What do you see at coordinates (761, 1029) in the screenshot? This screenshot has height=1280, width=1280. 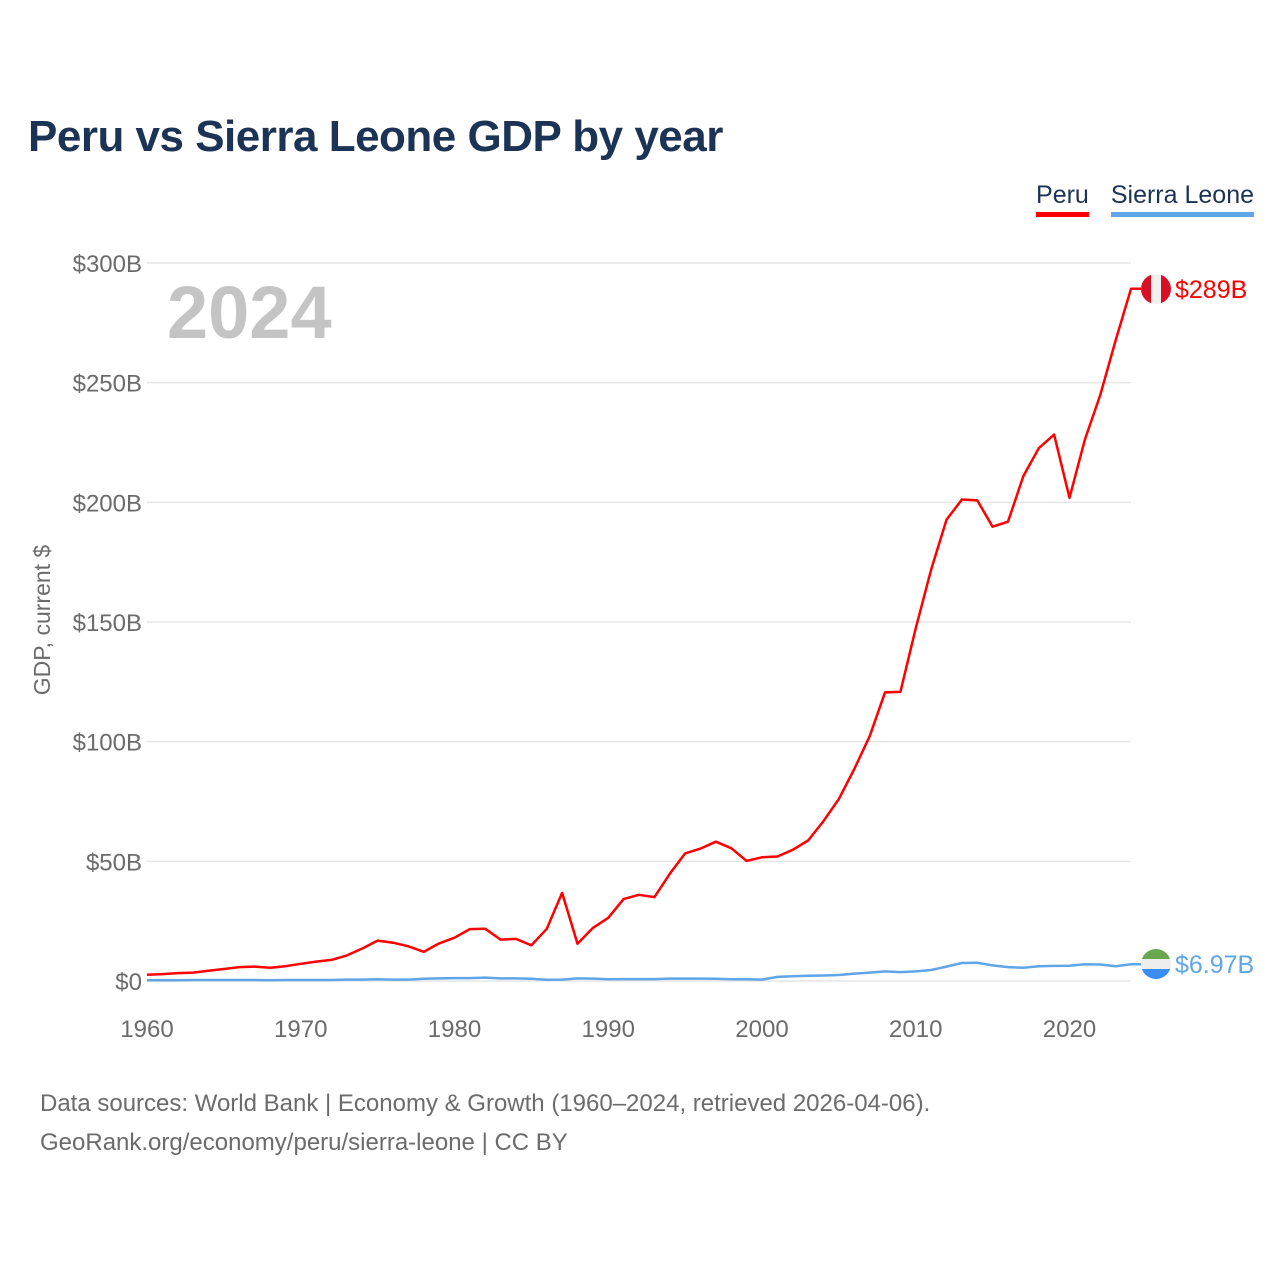 I see `x-tick-label: 2000` at bounding box center [761, 1029].